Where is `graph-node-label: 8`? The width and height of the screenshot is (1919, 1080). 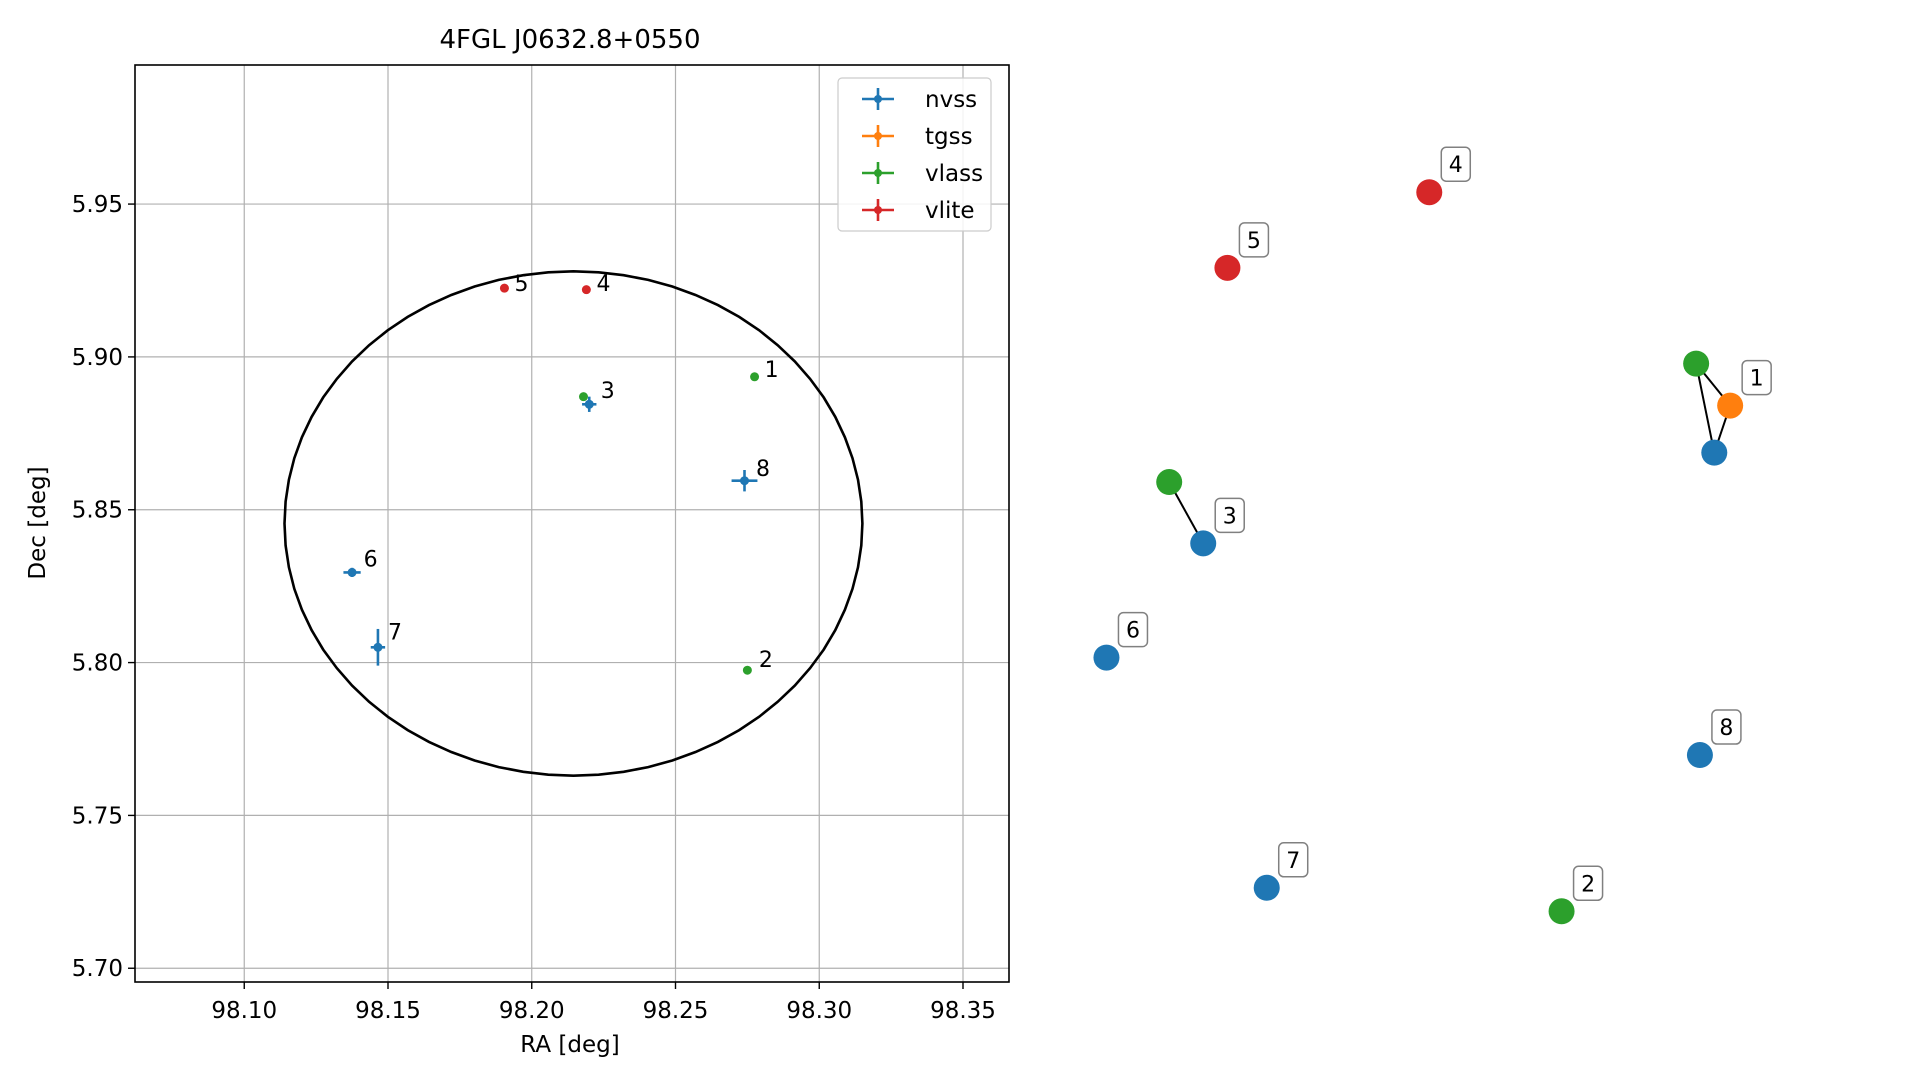 graph-node-label: 8 is located at coordinates (1726, 728).